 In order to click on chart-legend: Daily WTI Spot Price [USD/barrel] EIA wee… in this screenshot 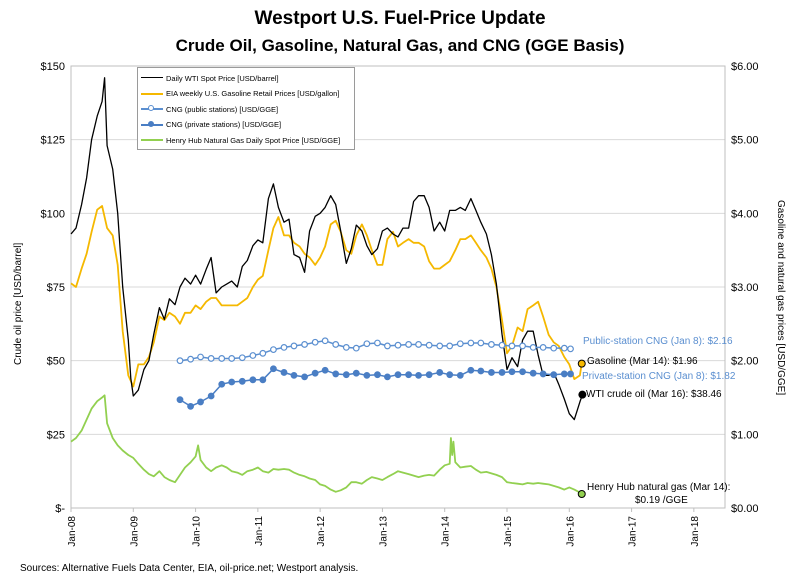, I will do `click(246, 108)`.